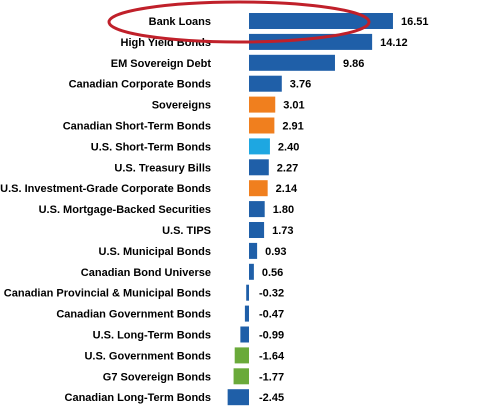  What do you see at coordinates (271, 377) in the screenshot?
I see `value-label: -1.77` at bounding box center [271, 377].